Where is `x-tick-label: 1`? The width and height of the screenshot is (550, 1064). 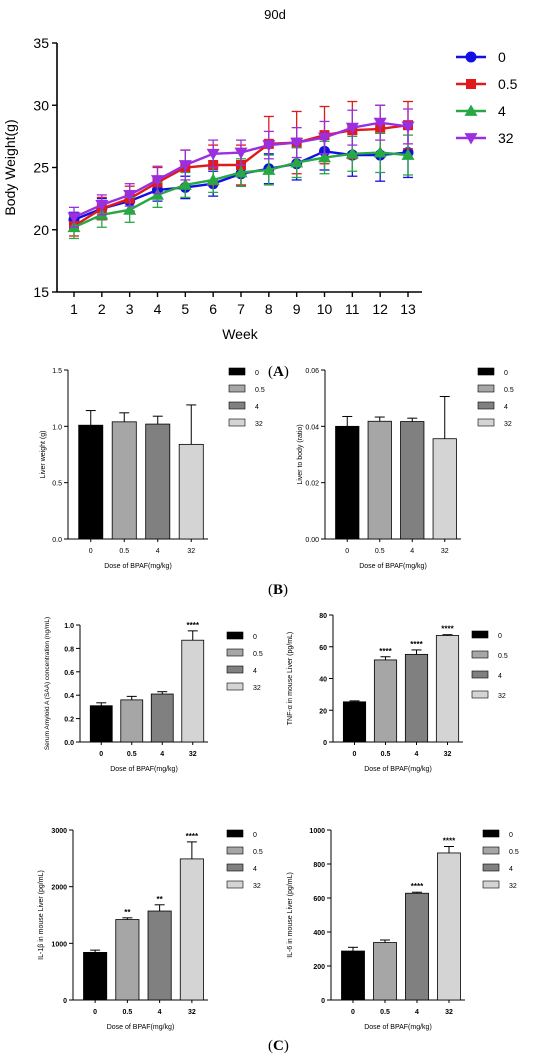
x-tick-label: 1 is located at coordinates (74, 309).